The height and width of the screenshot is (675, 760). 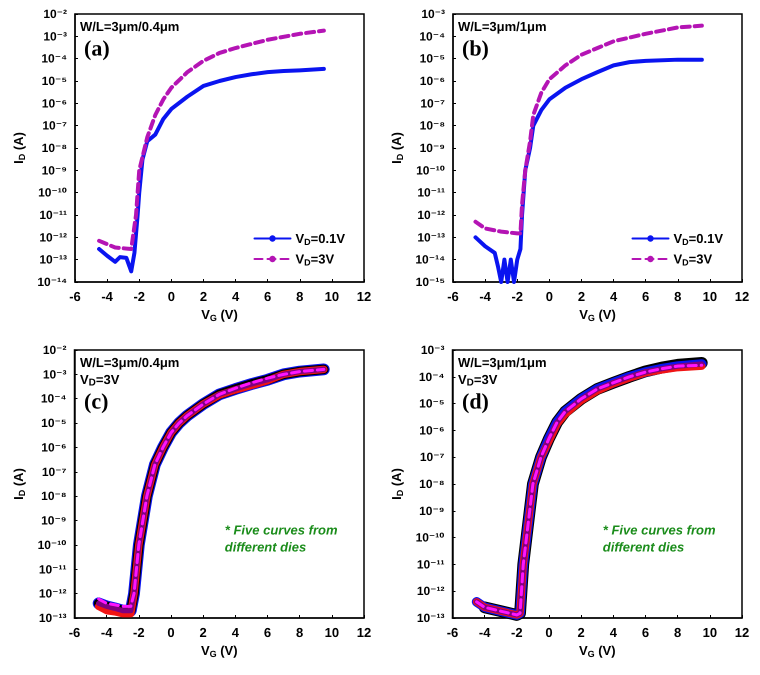 What do you see at coordinates (475, 48) in the screenshot?
I see `annotation: (b)` at bounding box center [475, 48].